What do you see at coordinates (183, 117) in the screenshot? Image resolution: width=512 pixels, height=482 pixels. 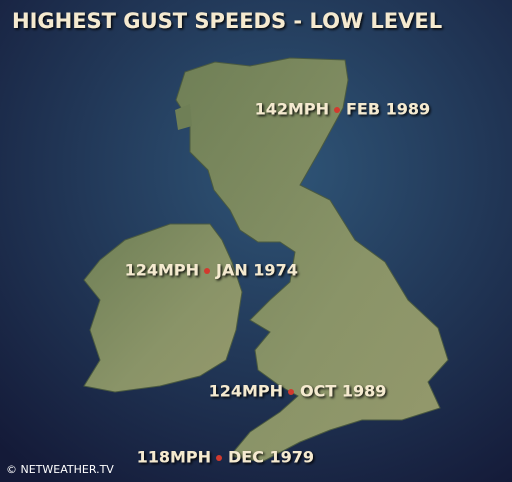 I see `island` at bounding box center [183, 117].